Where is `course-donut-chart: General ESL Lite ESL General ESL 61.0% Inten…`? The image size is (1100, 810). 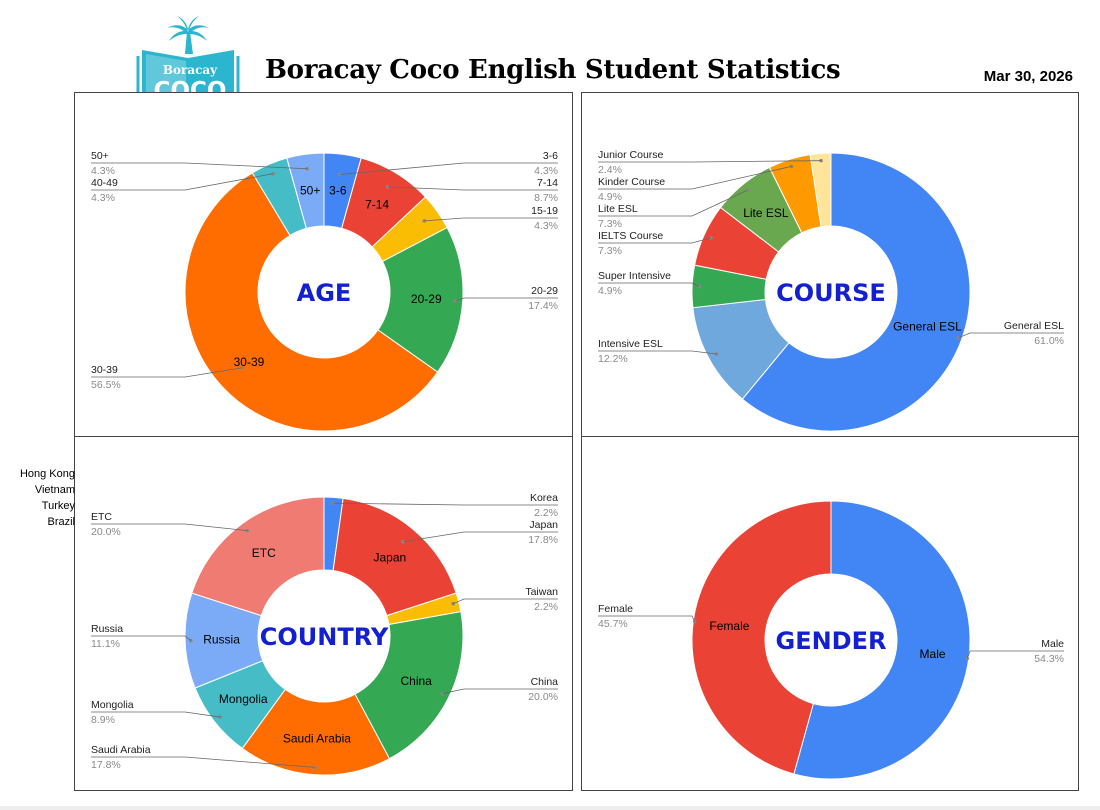 course-donut-chart: General ESL Lite ESL General ESL 61.0% Inten… is located at coordinates (831, 290).